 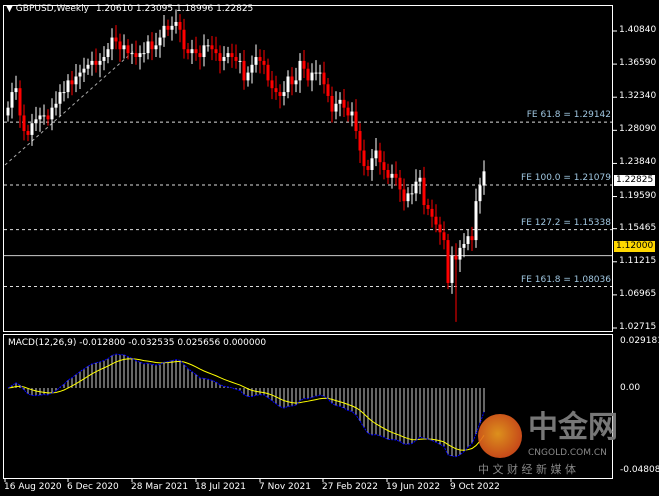 I want to click on price-axis-label: 1.23840, so click(x=638, y=162).